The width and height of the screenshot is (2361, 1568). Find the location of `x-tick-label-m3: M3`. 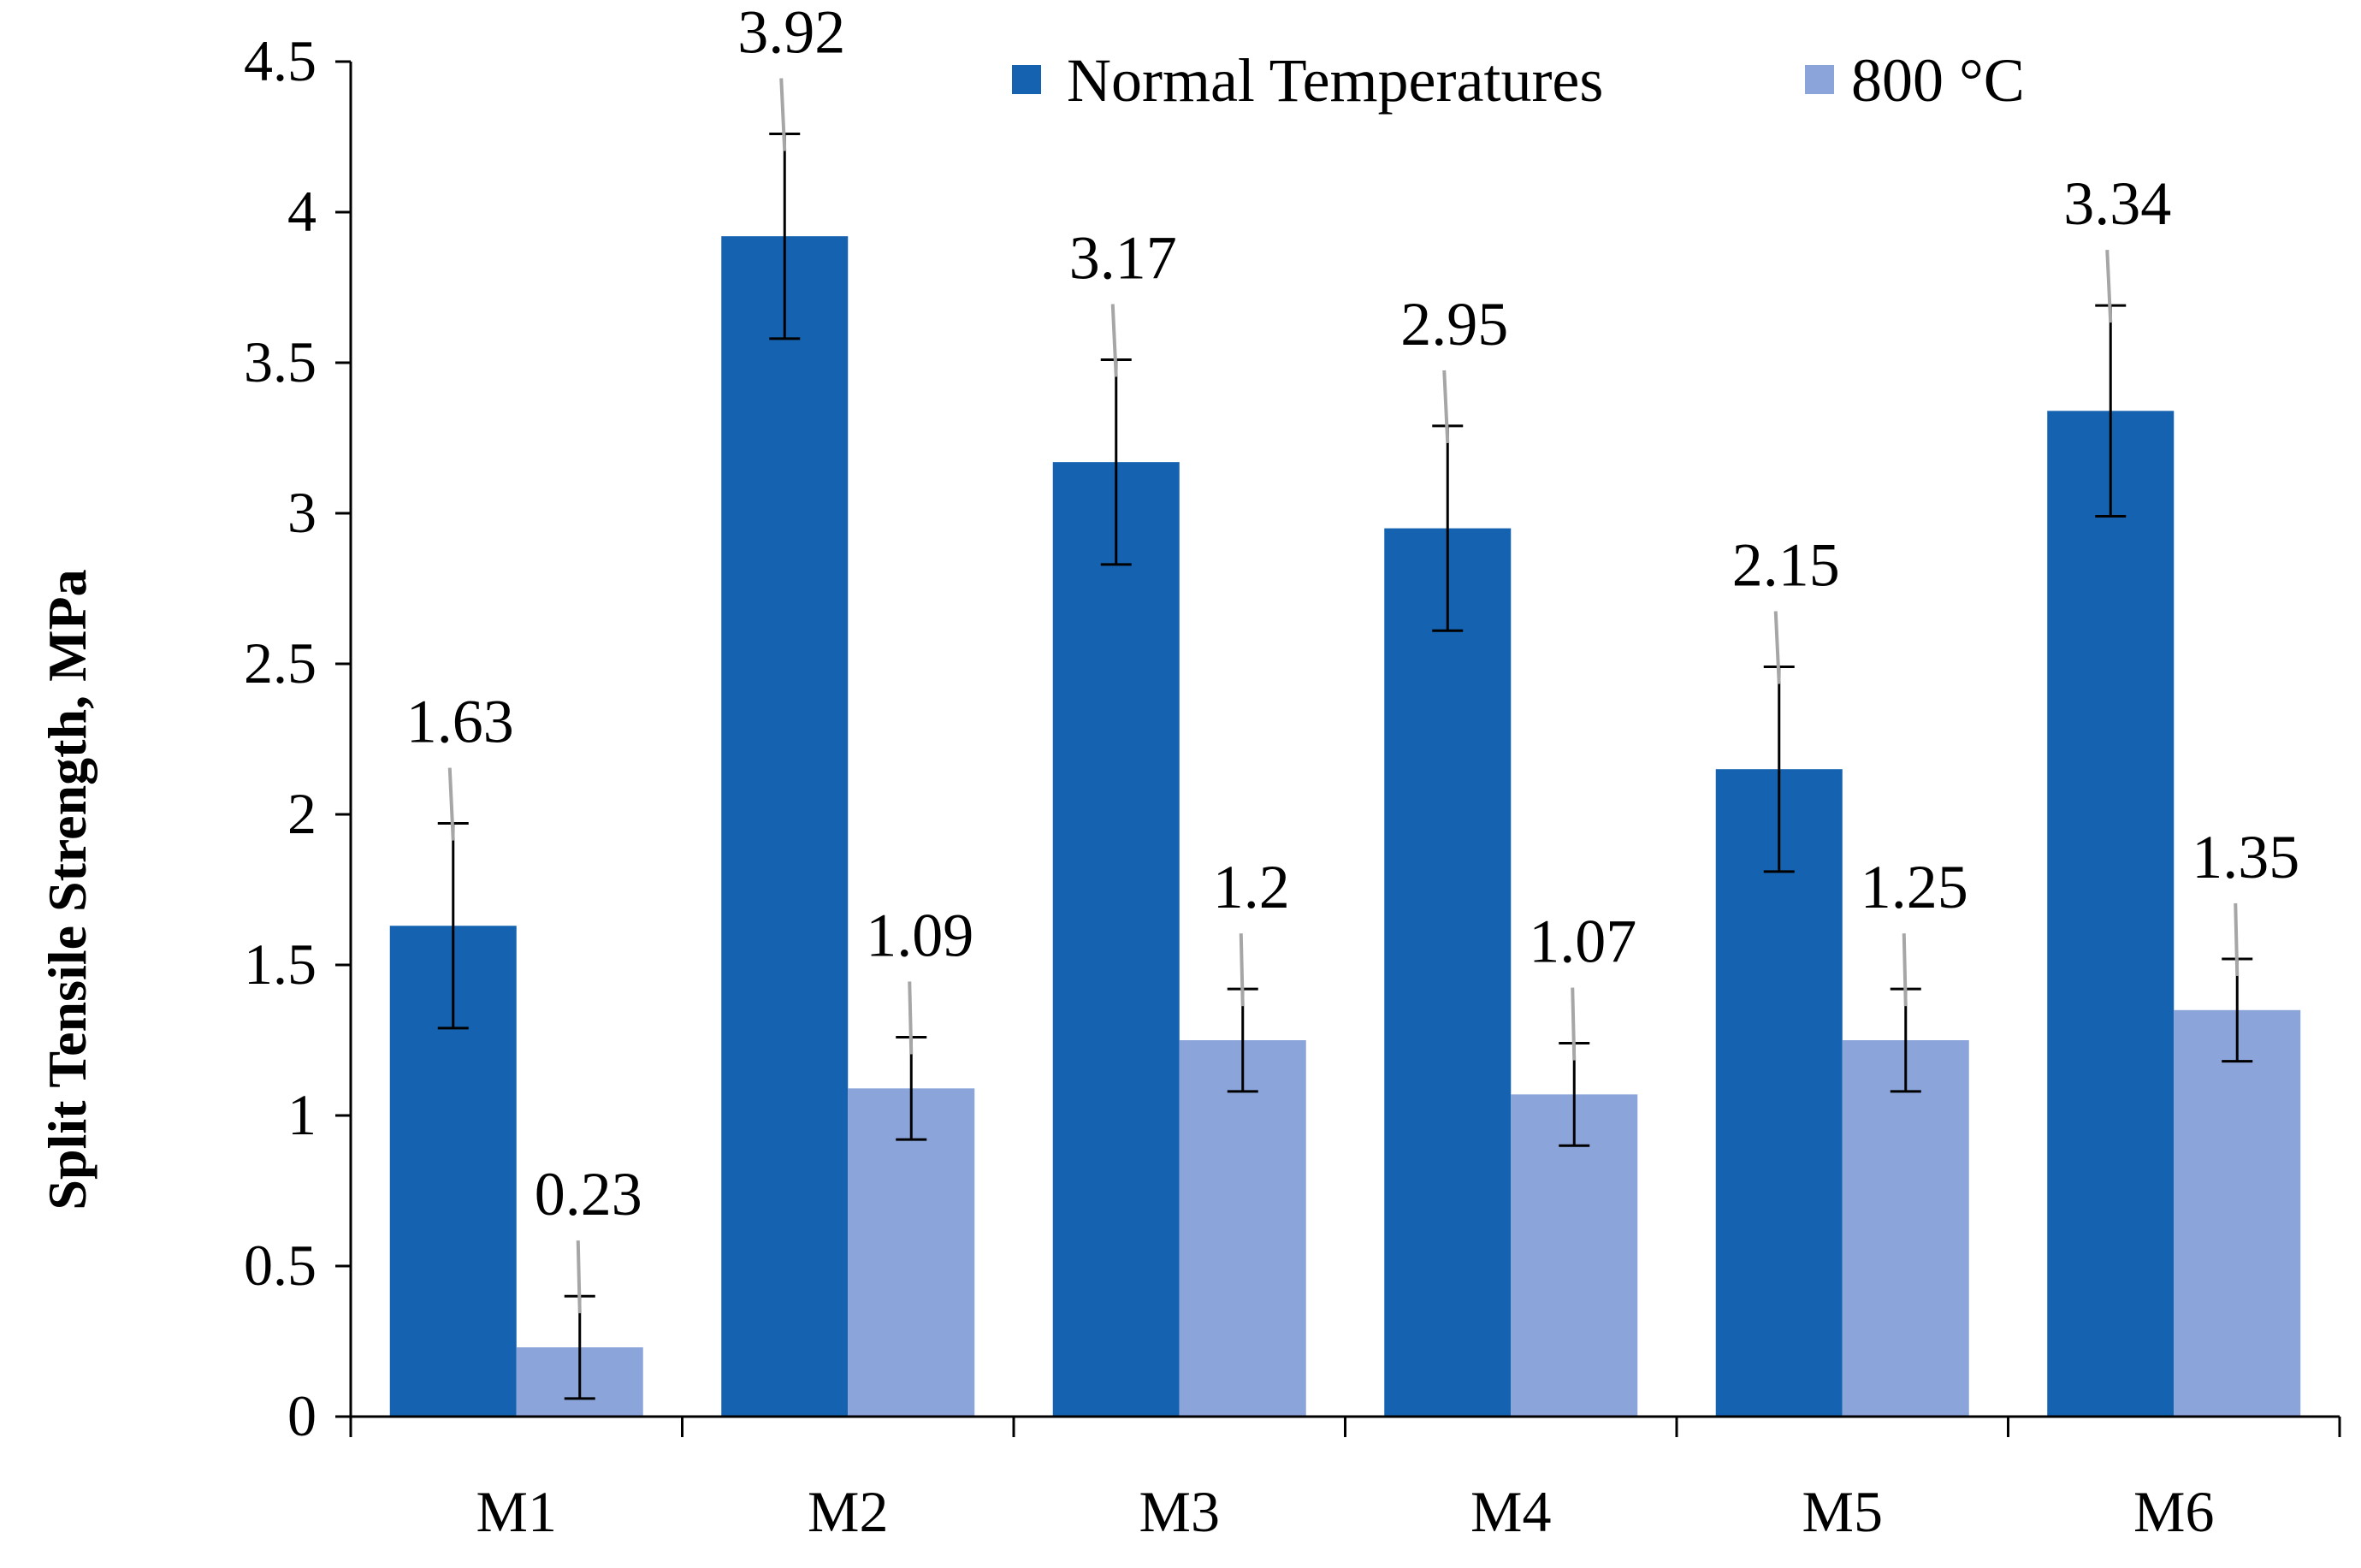

x-tick-label-m3: M3 is located at coordinates (1179, 1511).